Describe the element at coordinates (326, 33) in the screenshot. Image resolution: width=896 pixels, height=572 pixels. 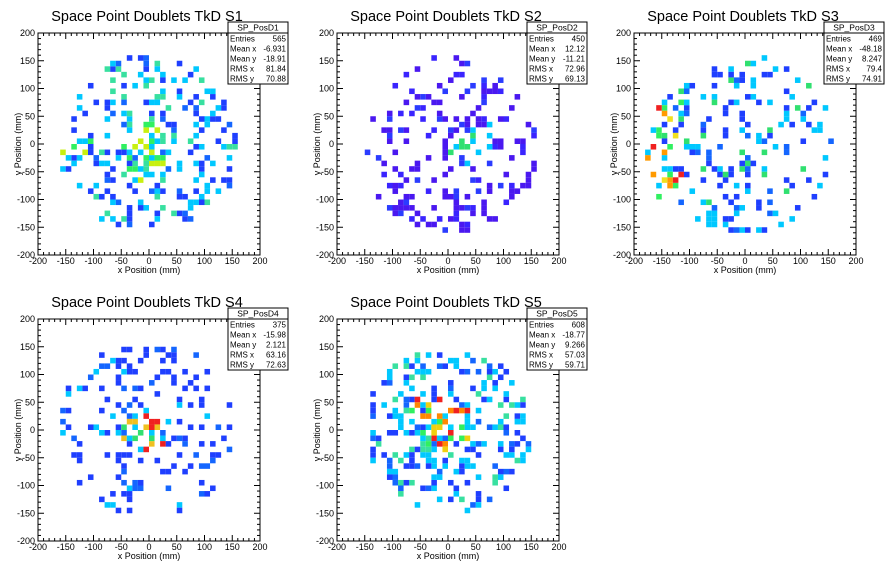
I see `y-tick-label: 200` at that location.